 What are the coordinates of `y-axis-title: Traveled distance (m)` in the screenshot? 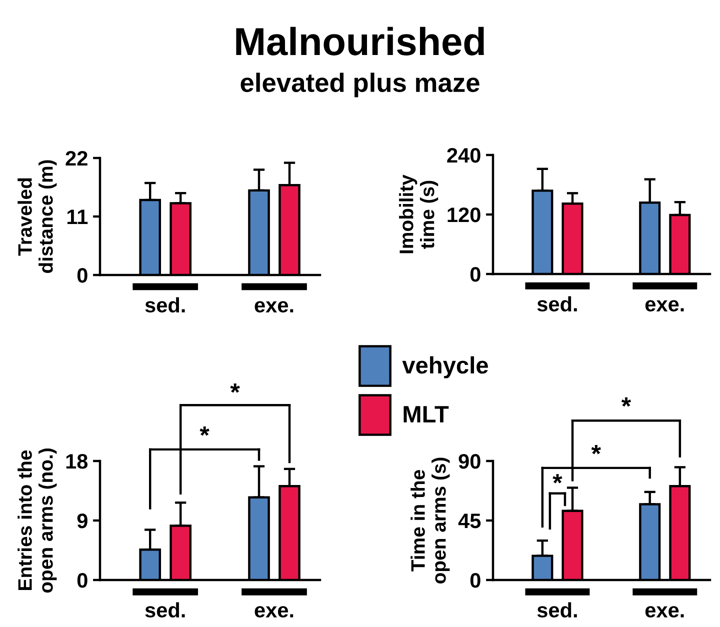 It's located at (37, 216).